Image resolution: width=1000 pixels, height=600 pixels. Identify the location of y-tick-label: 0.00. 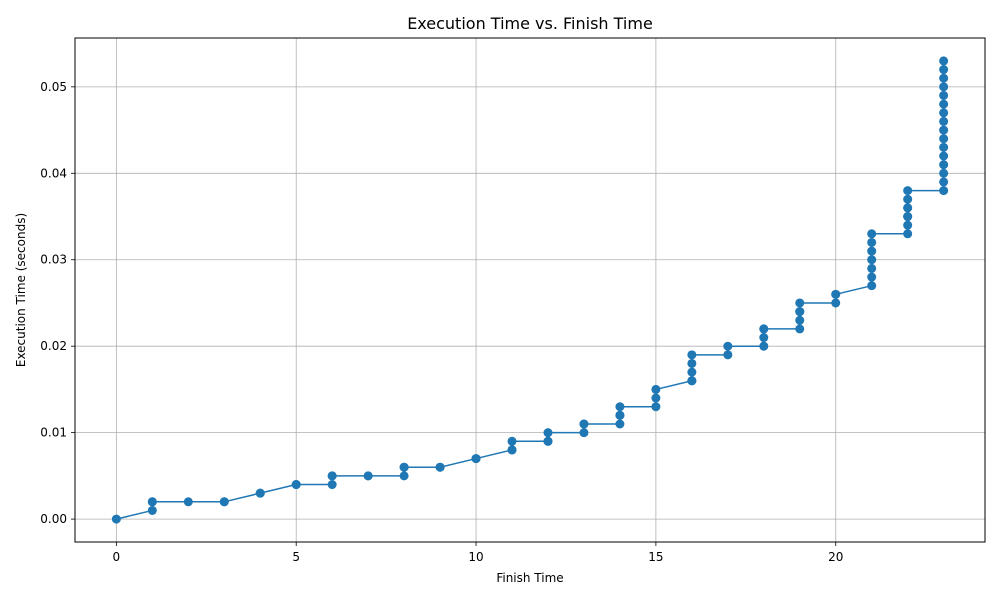
(53, 519).